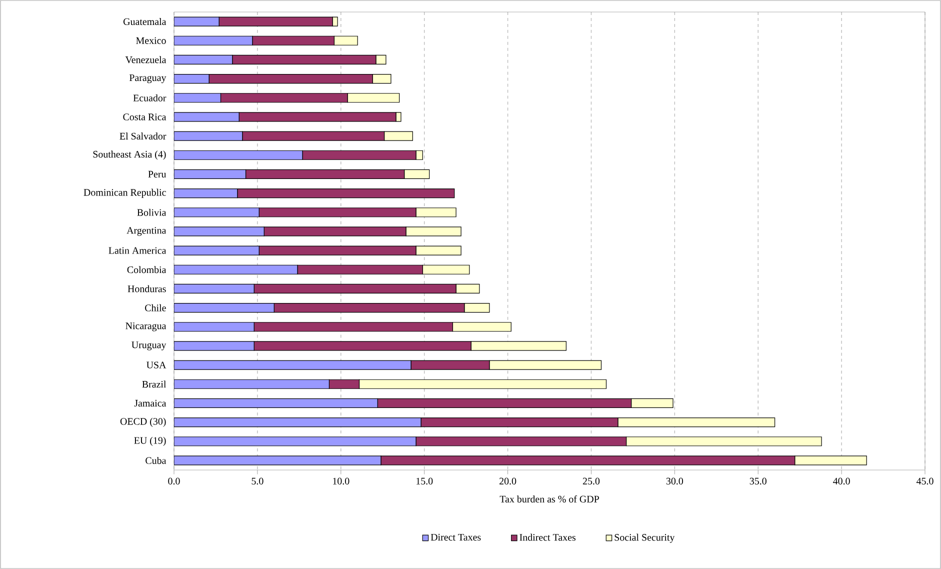 The width and height of the screenshot is (941, 569). What do you see at coordinates (157, 174) in the screenshot?
I see `y-tick-label: Peru` at bounding box center [157, 174].